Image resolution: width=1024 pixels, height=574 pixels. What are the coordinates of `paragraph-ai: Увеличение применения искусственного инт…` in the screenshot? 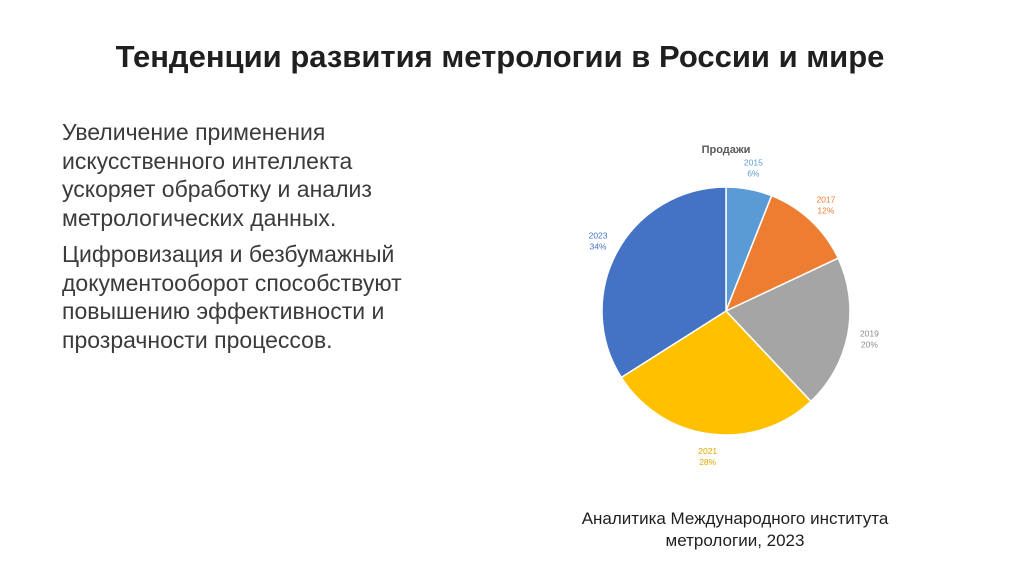 It's located at (217, 175).